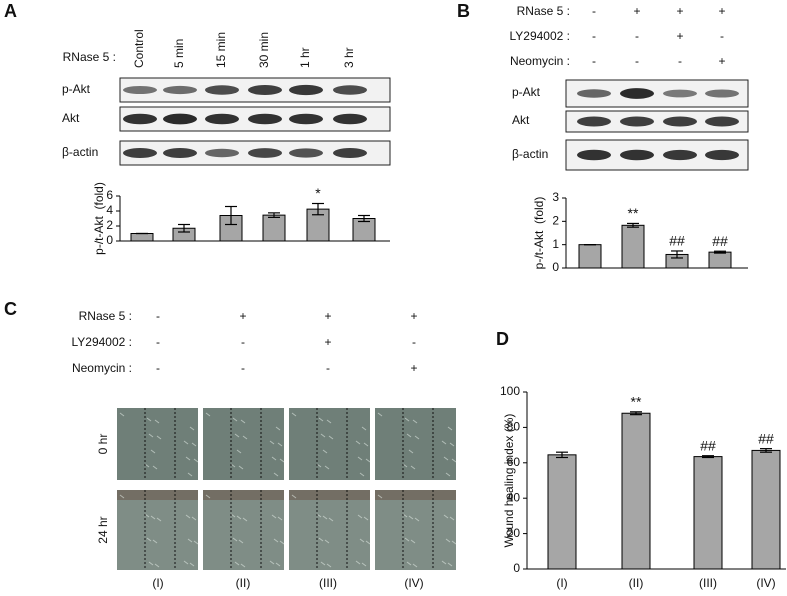 The width and height of the screenshot is (787, 596). I want to click on significance: ##, so click(677, 241).